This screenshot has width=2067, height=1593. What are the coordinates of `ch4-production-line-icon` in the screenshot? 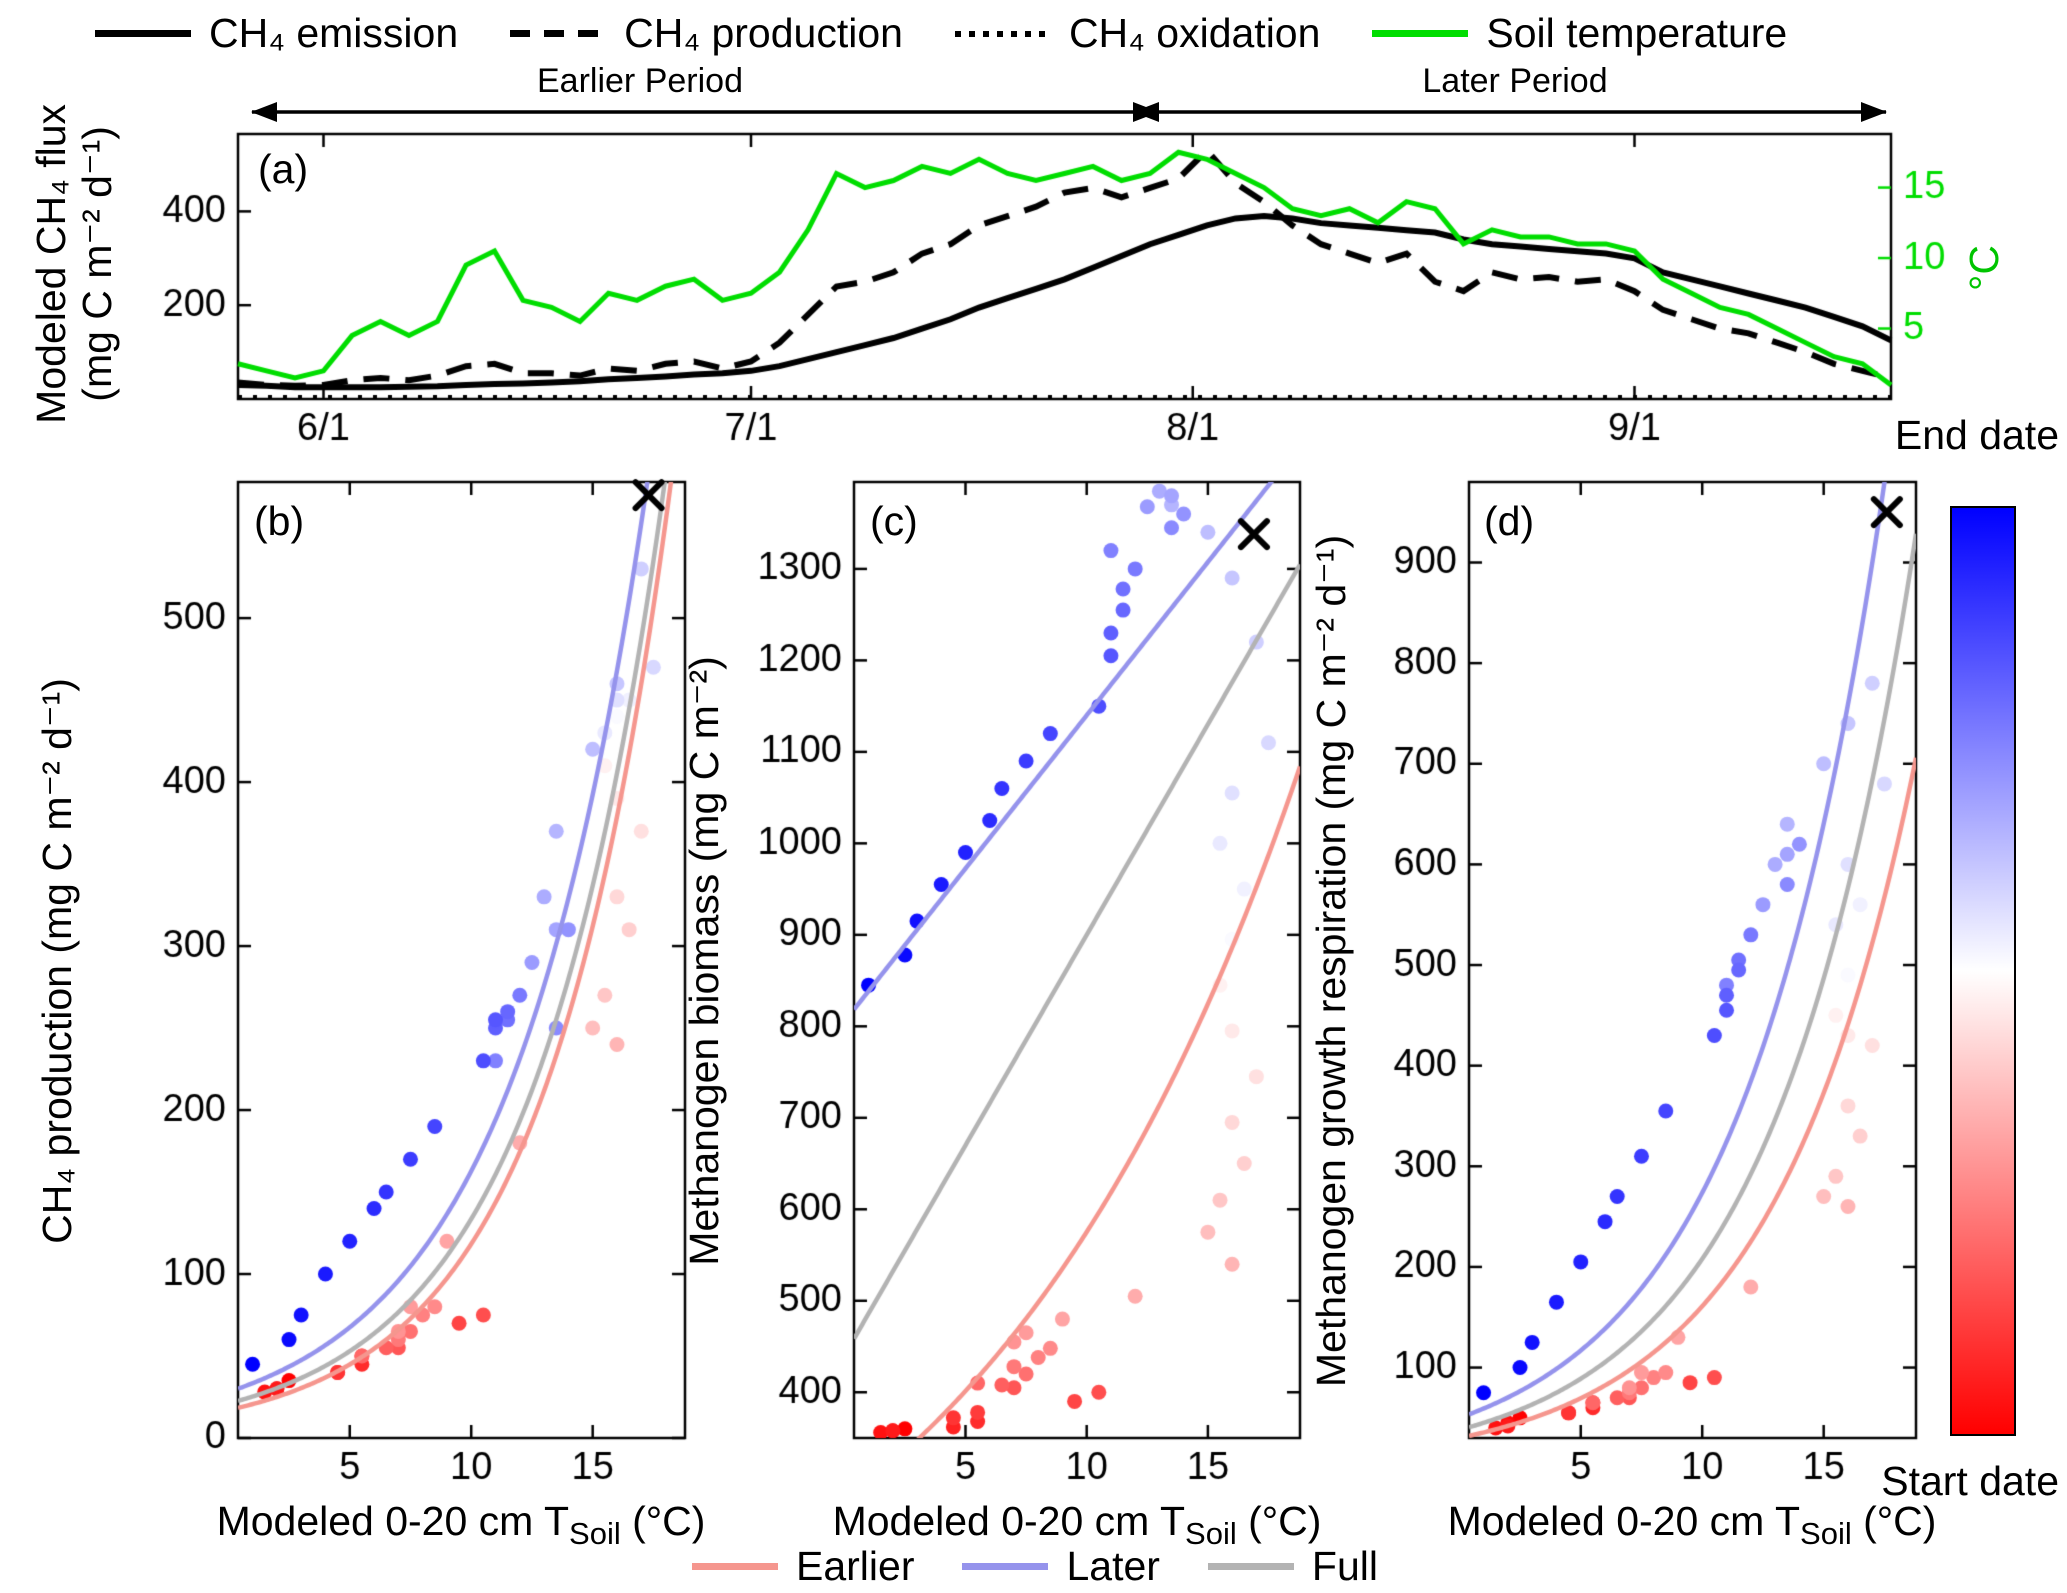 It's located at (558, 33).